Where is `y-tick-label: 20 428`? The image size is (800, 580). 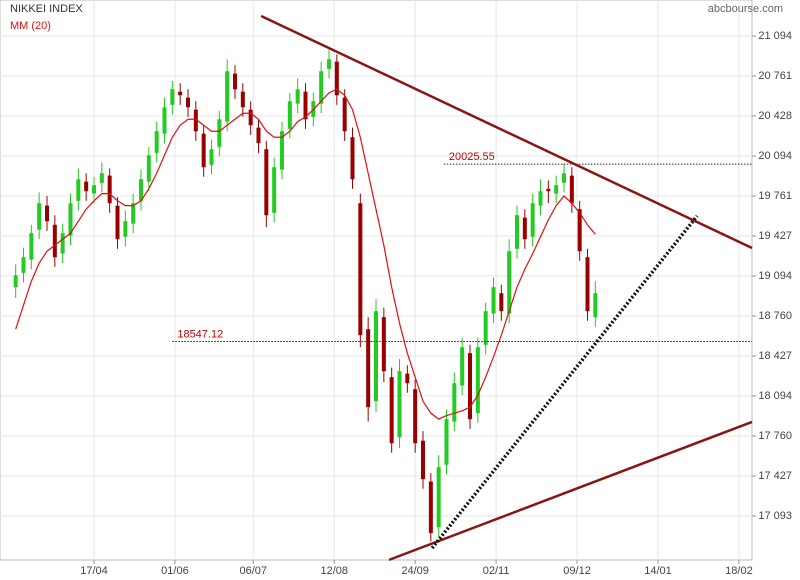
y-tick-label: 20 428 is located at coordinates (775, 116).